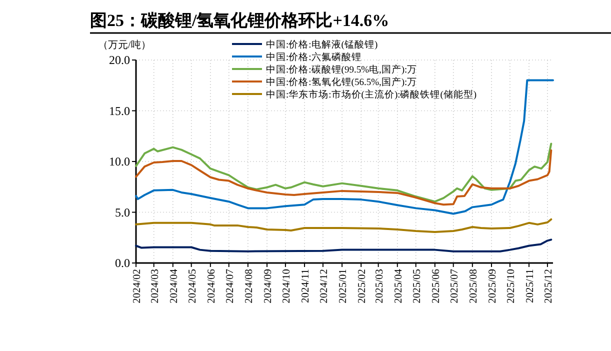 The image size is (611, 351). I want to click on y-axis-title: （万元/吨）, so click(124, 45).